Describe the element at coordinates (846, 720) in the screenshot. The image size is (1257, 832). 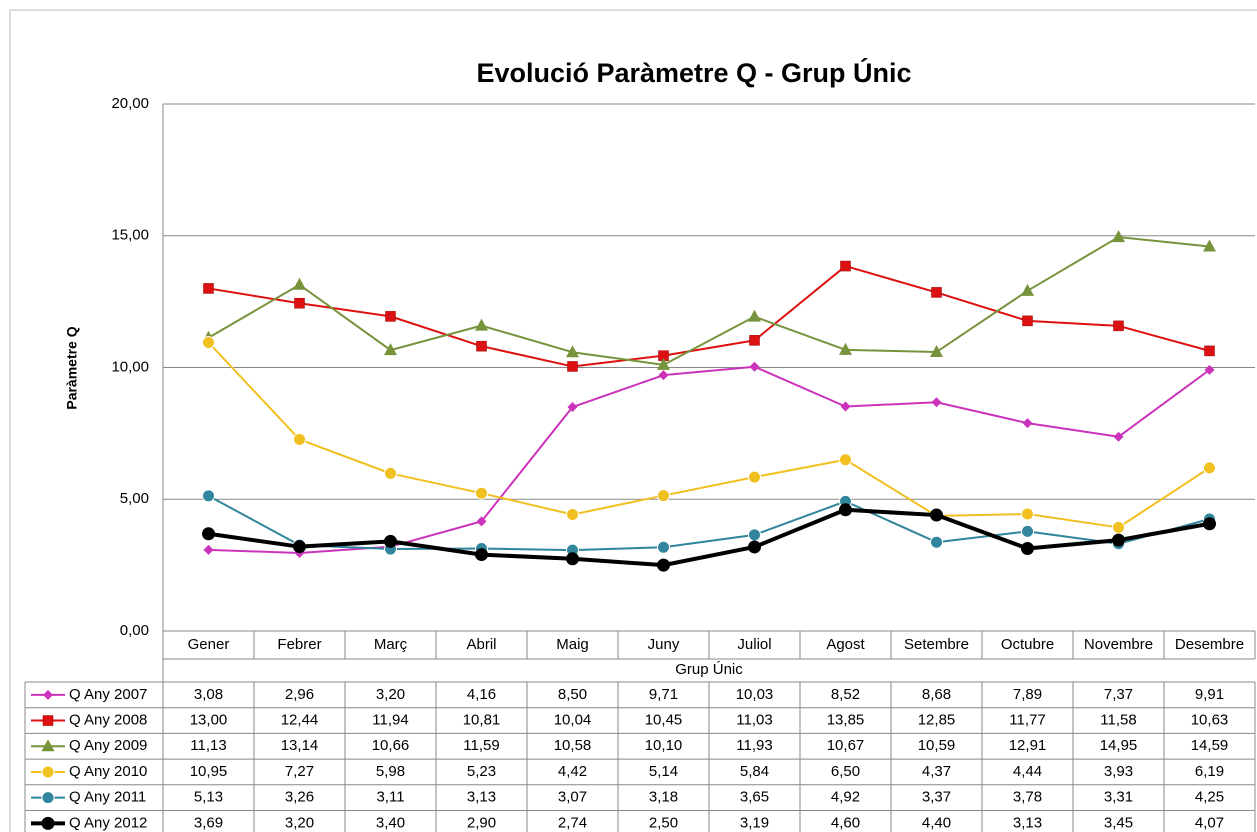
I see `table-cell: 13,85` at that location.